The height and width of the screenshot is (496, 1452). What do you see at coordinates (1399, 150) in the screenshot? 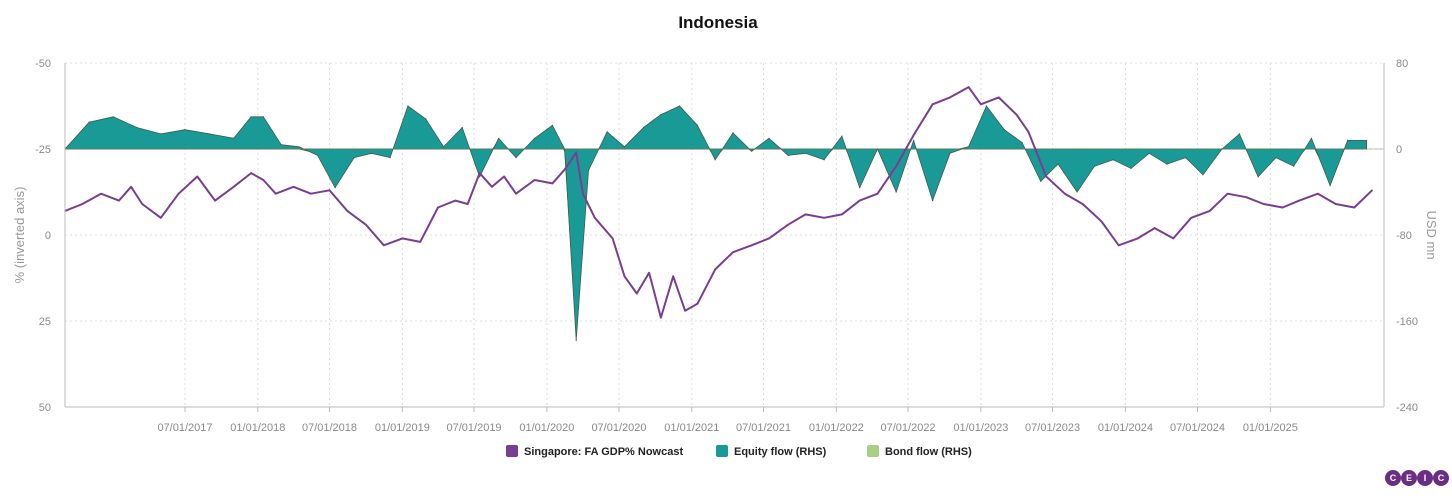
I see `right-tick-label: 0` at bounding box center [1399, 150].